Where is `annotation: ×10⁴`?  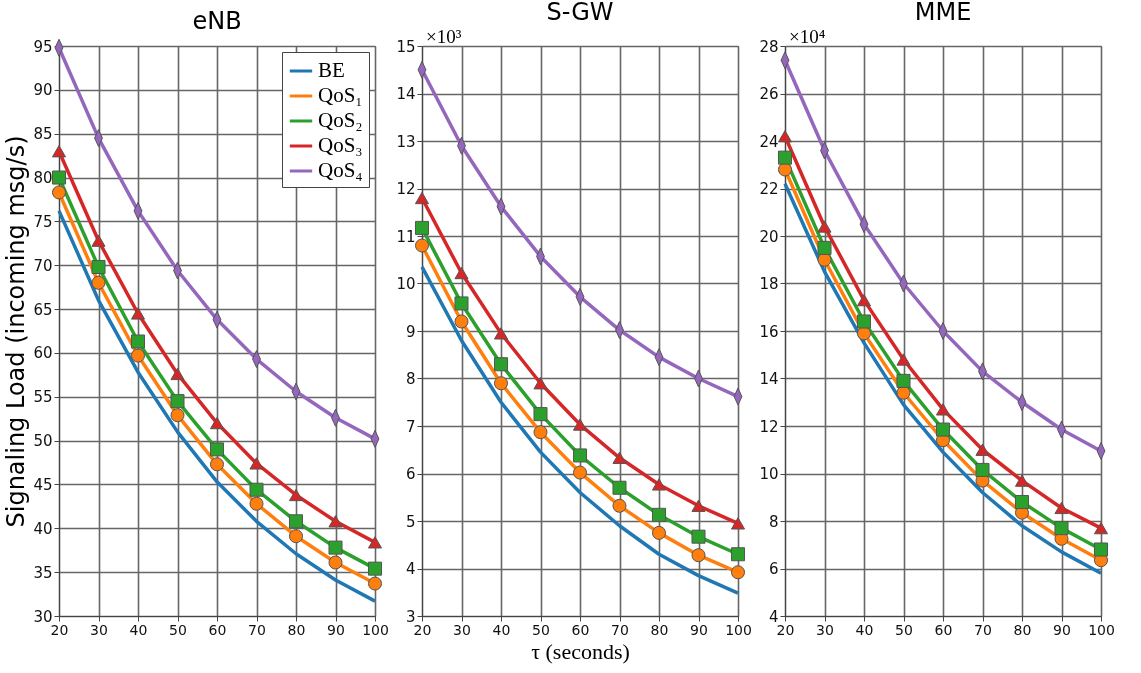
annotation: ×10⁴ is located at coordinates (807, 36).